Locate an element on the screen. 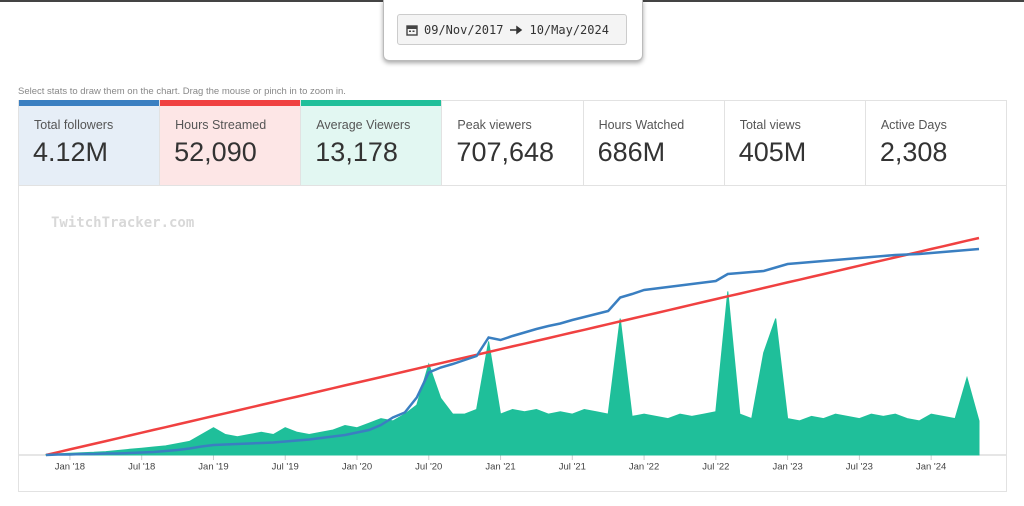  stat-card: Active Days 2,308 is located at coordinates (936, 143).